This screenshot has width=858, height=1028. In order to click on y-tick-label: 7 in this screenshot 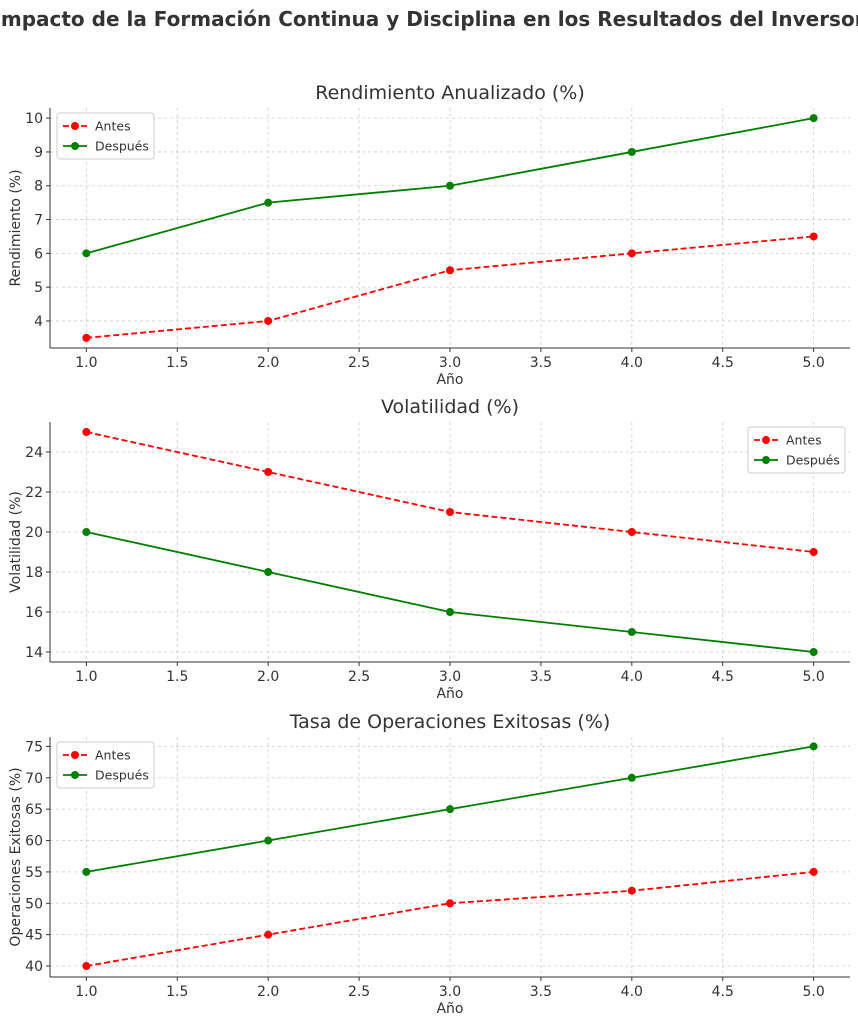, I will do `click(38, 221)`.